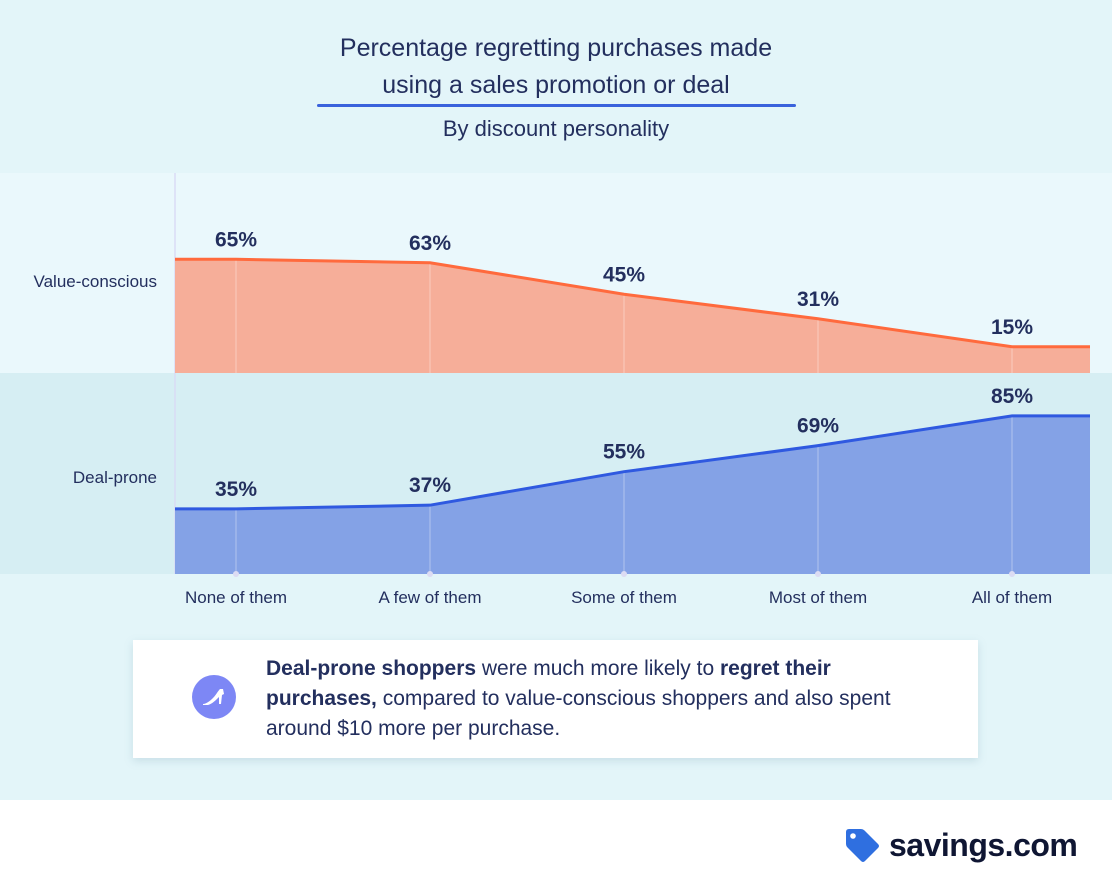  I want to click on title-line-2: using a sales promotion or deal, so click(556, 85).